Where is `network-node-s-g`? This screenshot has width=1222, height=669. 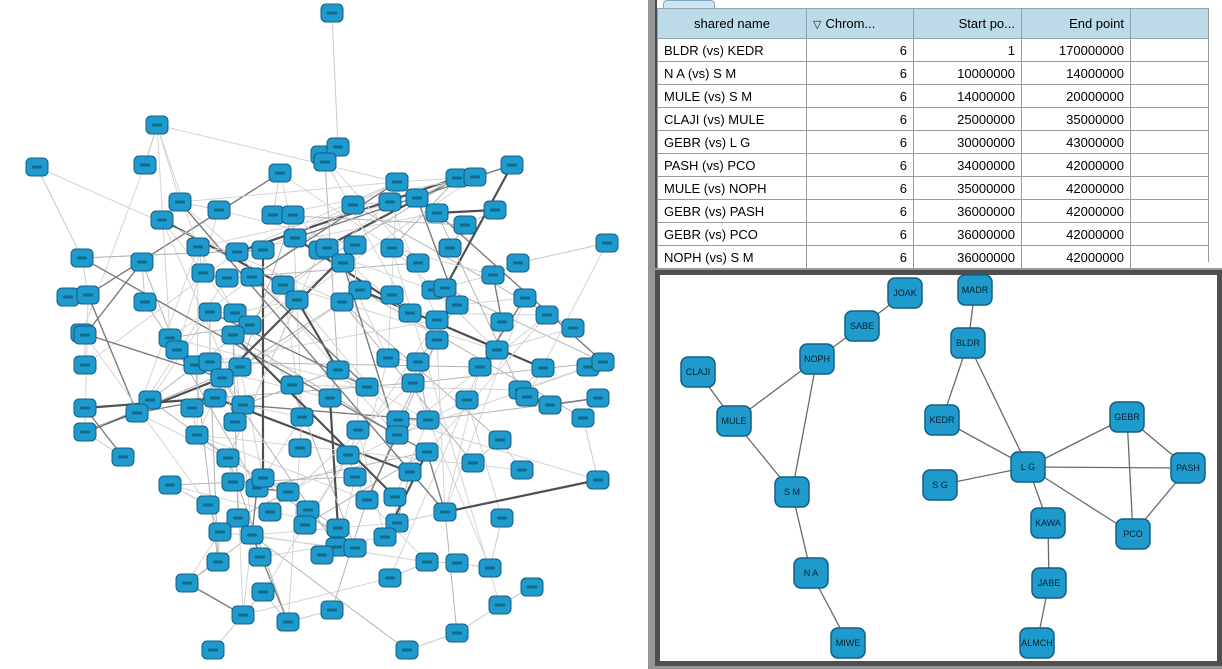
network-node-s-g is located at coordinates (940, 485).